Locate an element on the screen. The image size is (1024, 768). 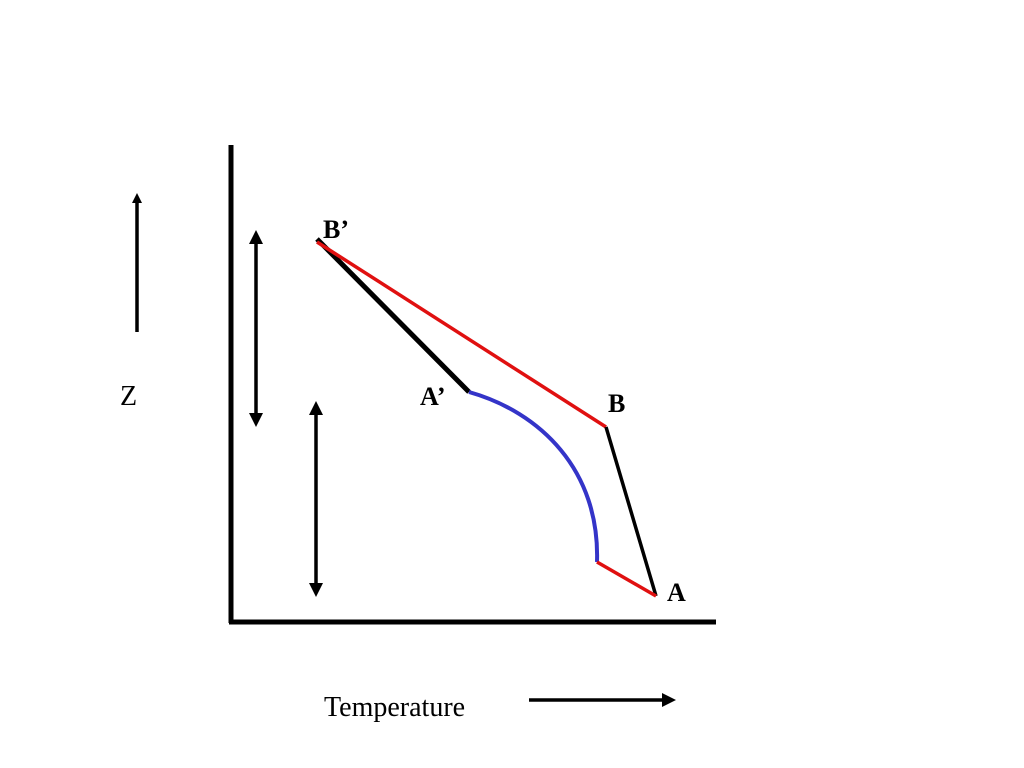
red-segment-b-prime-b is located at coordinates (461, 334).